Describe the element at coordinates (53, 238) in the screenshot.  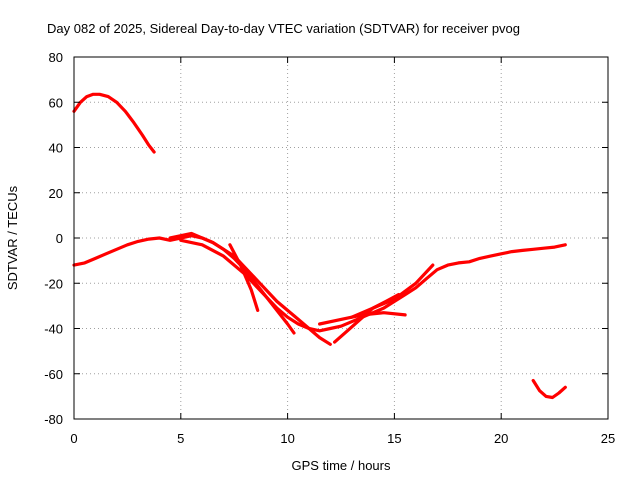
I see `y-tick-labels: -80 -60 -40 -20 0 20 40 60 80` at that location.